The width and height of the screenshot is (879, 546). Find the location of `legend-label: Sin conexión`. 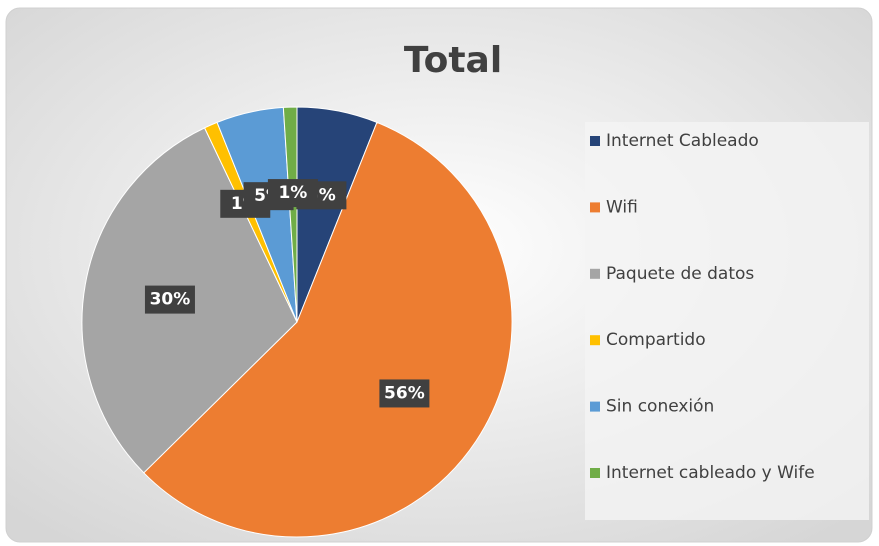

legend-label: Sin conexión is located at coordinates (660, 407).